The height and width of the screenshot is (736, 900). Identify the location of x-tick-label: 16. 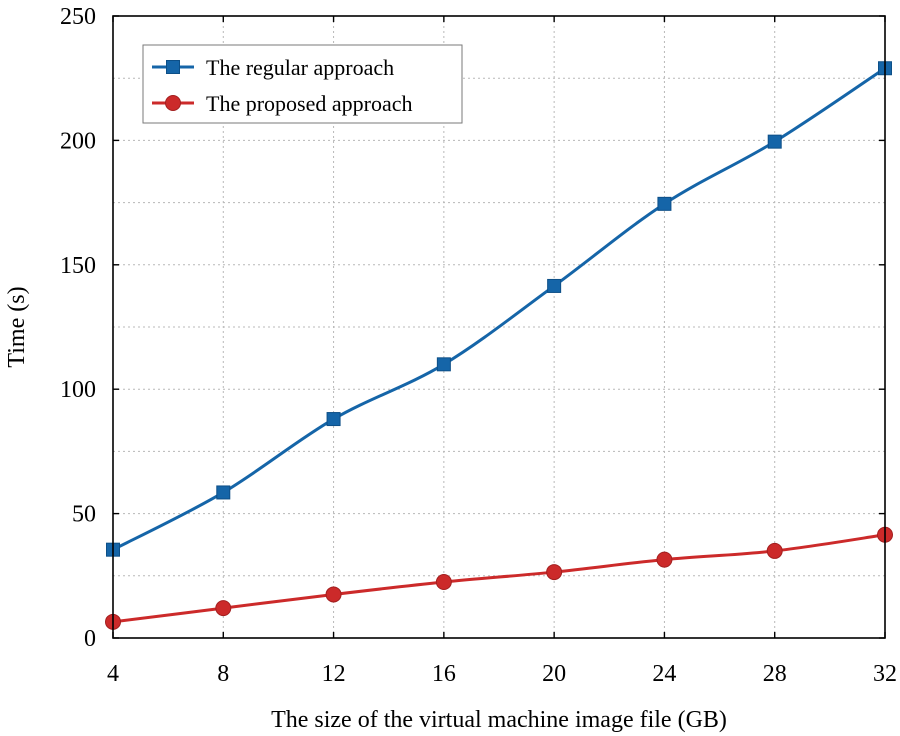
(444, 674).